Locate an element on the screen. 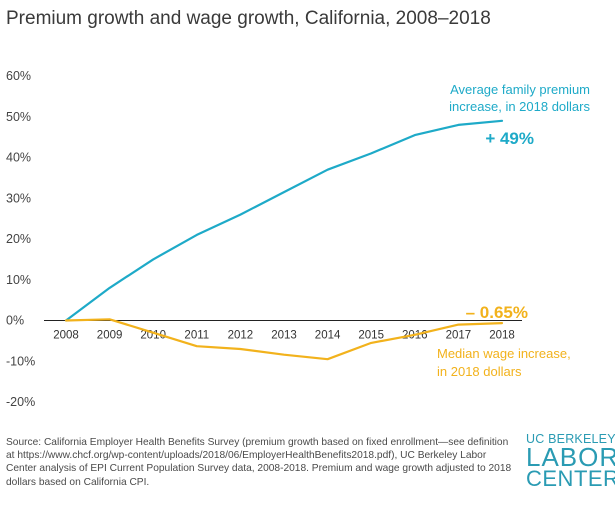 This screenshot has width=615, height=509. x-tick-label: 2010 is located at coordinates (153, 336).